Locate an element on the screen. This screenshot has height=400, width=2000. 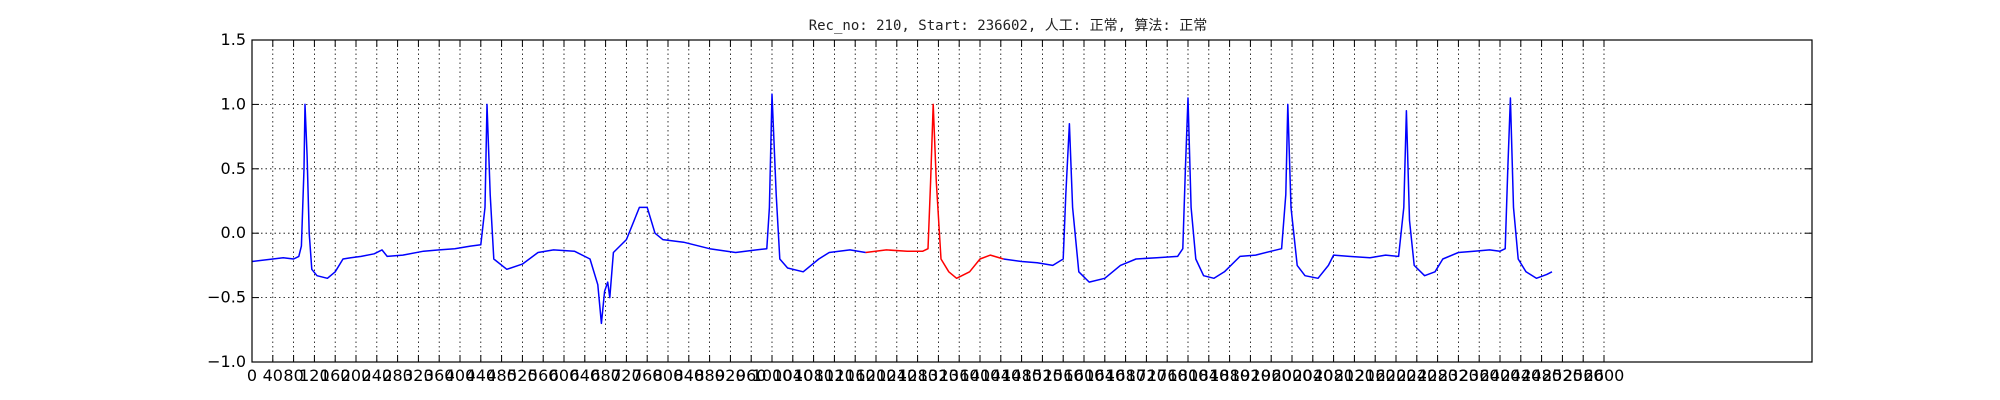
x-tick-label-45: 1800 is located at coordinates (1188, 375).